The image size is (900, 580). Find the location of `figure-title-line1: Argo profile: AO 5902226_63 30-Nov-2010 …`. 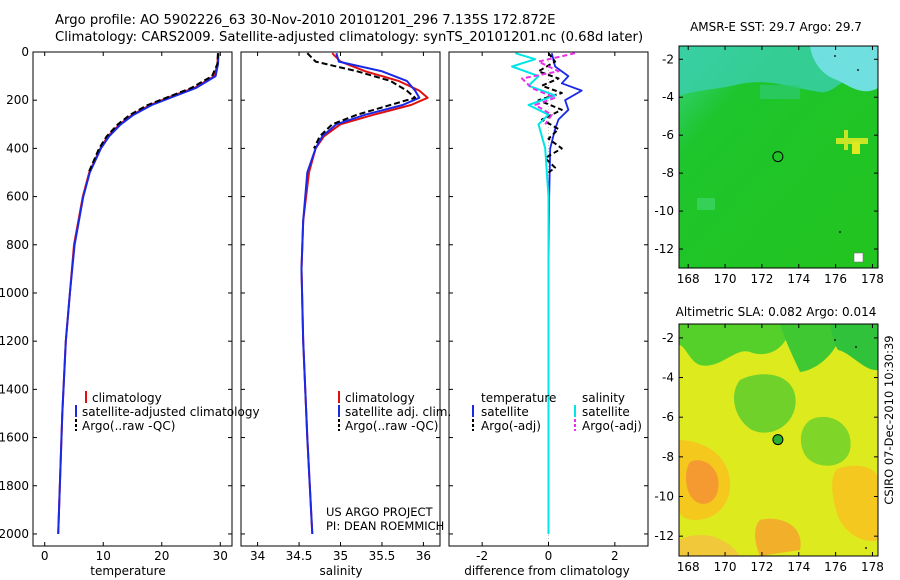

figure-title-line1: Argo profile: AO 5902226_63 30-Nov-2010 … is located at coordinates (305, 20).